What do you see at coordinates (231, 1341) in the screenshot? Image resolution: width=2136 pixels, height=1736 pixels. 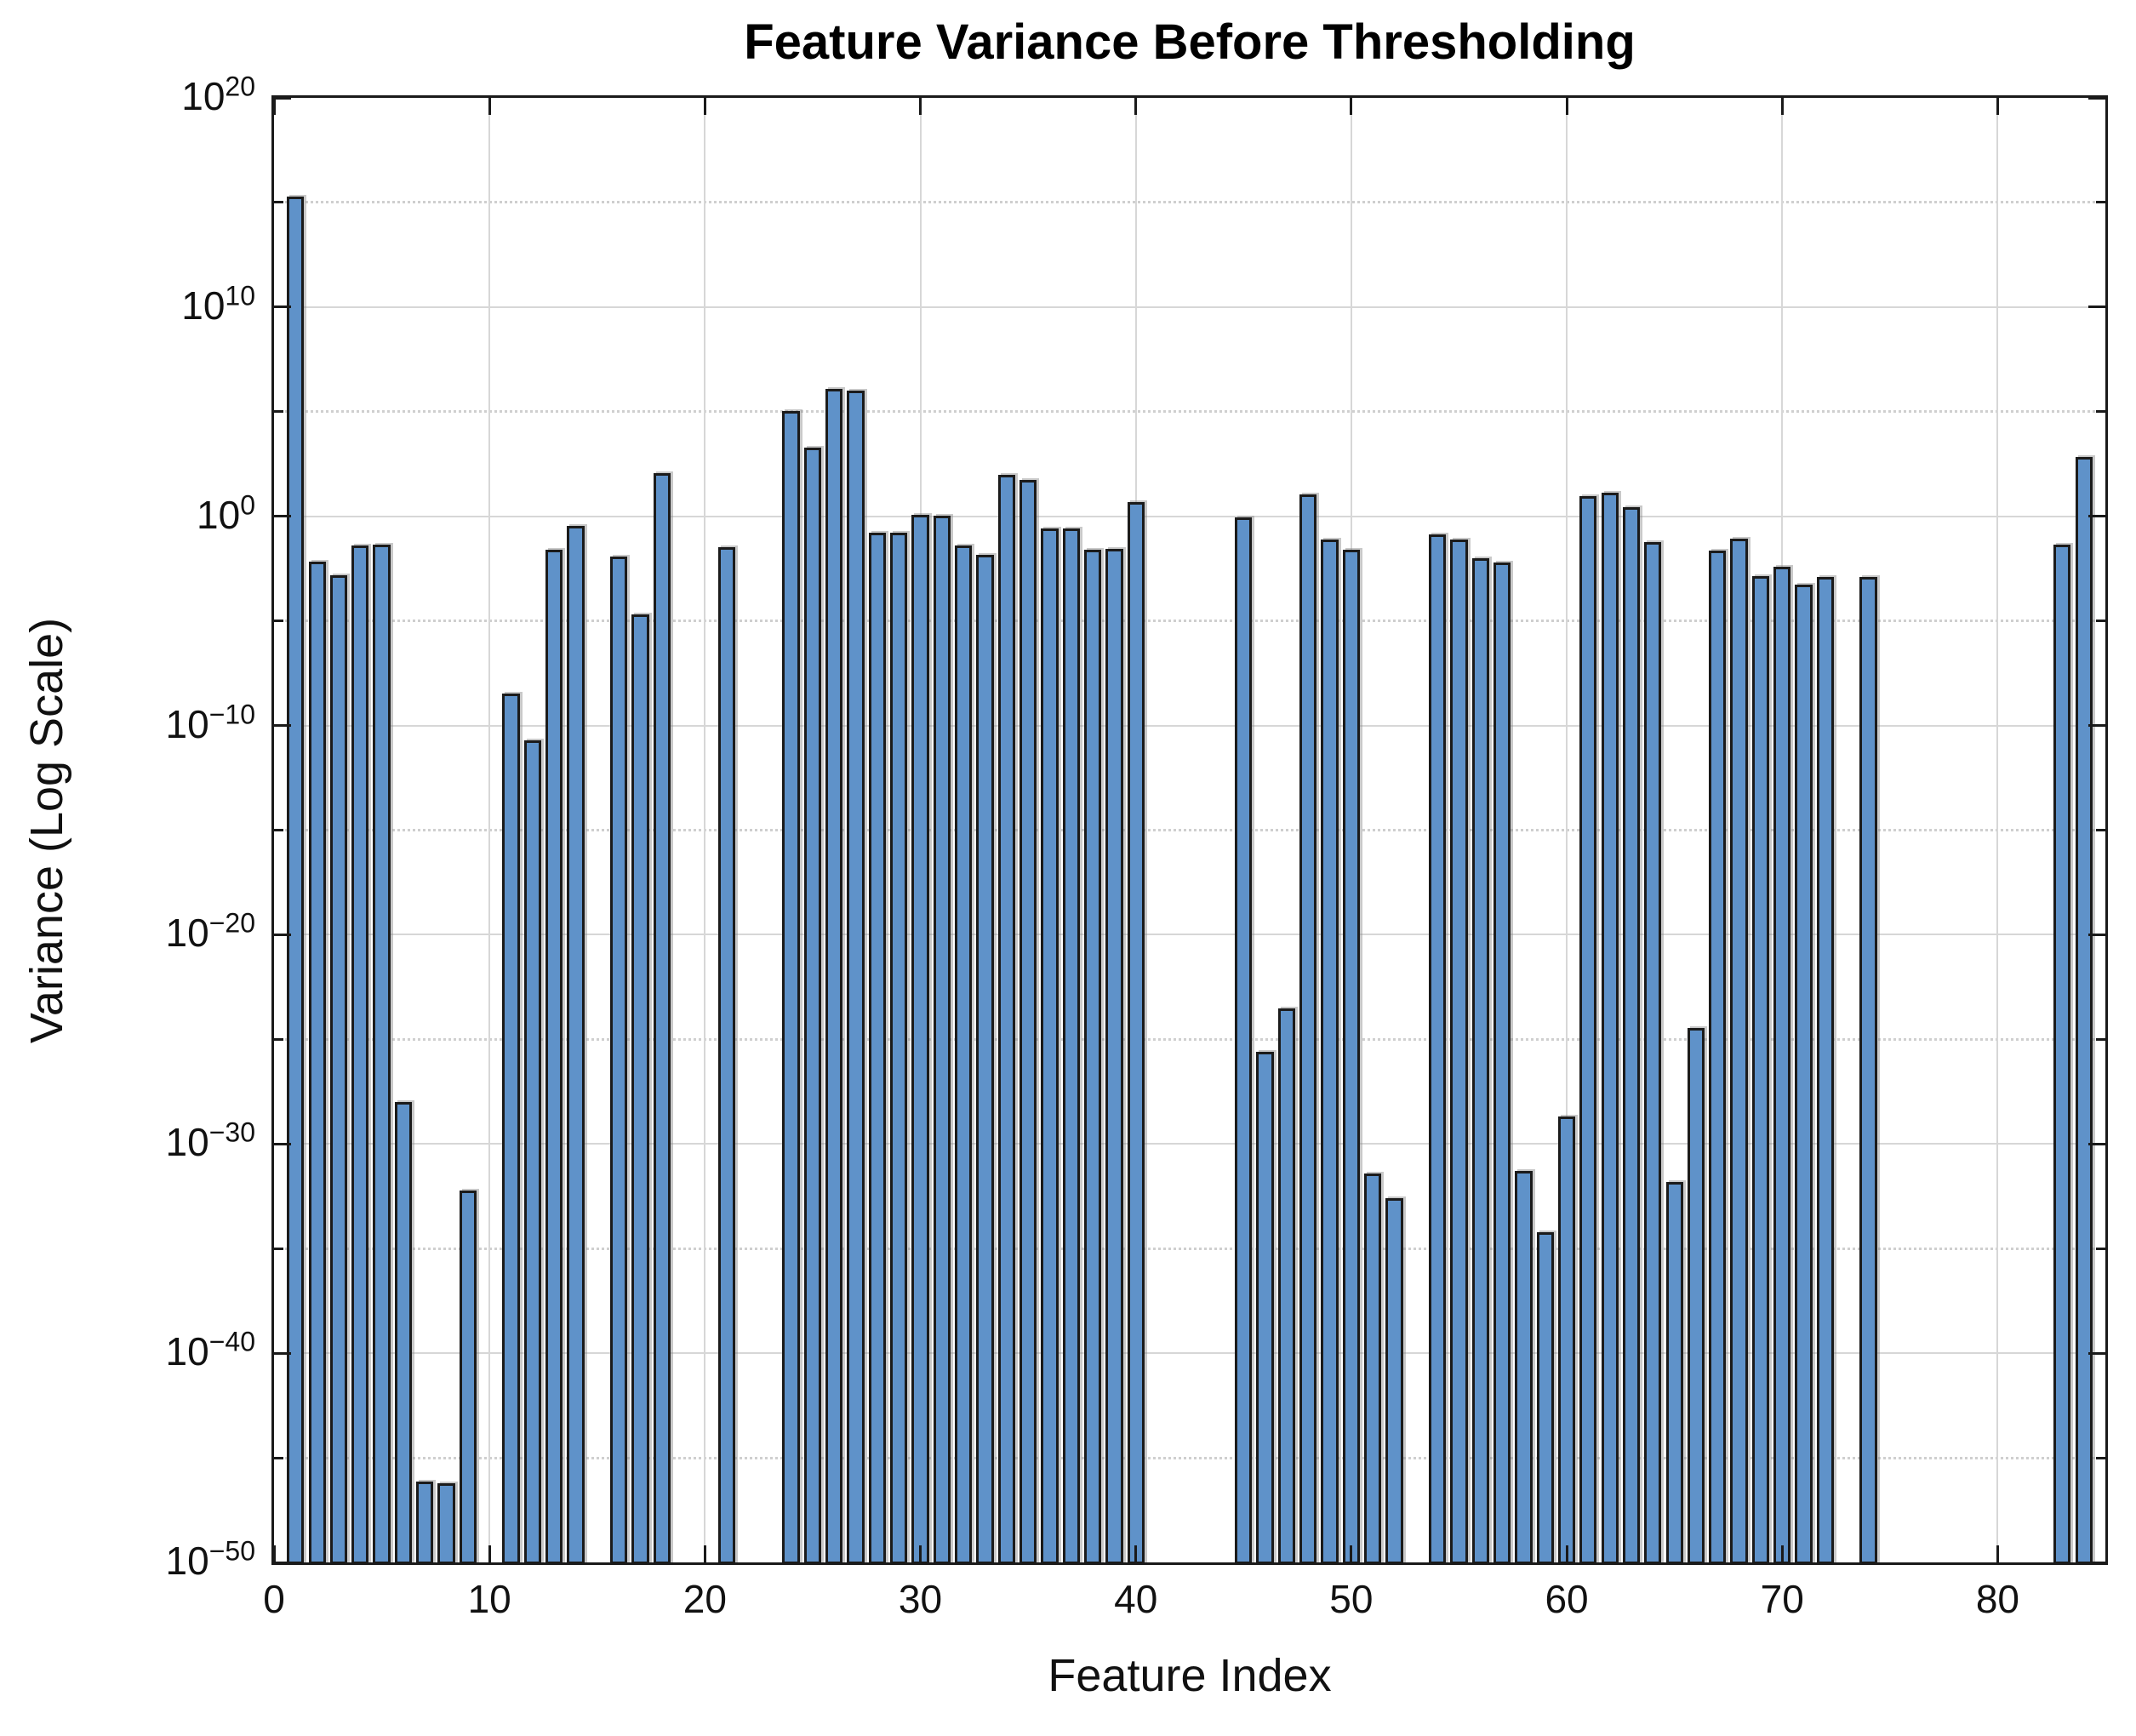 I see `y-tick-exponent: −40` at bounding box center [231, 1341].